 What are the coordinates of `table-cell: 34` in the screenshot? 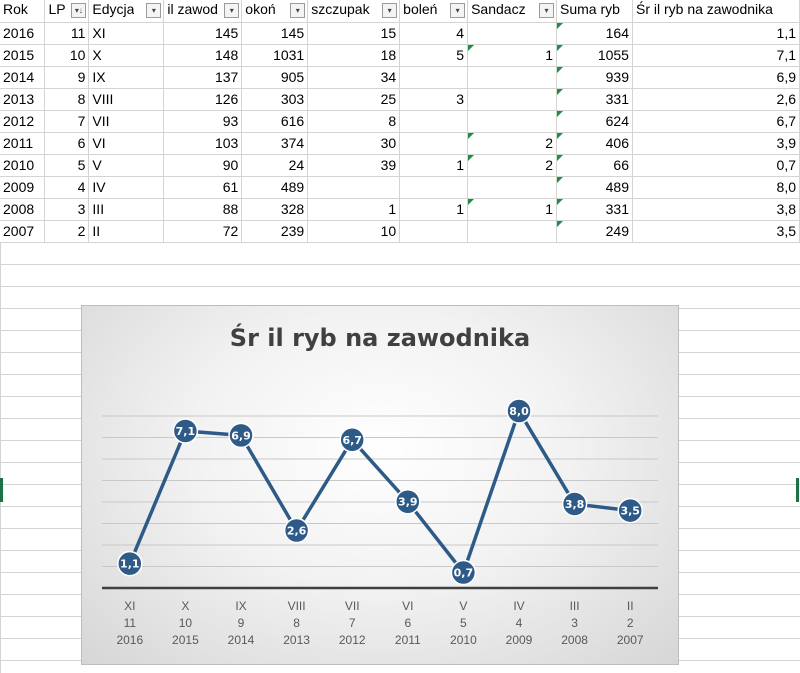 It's located at (354, 77).